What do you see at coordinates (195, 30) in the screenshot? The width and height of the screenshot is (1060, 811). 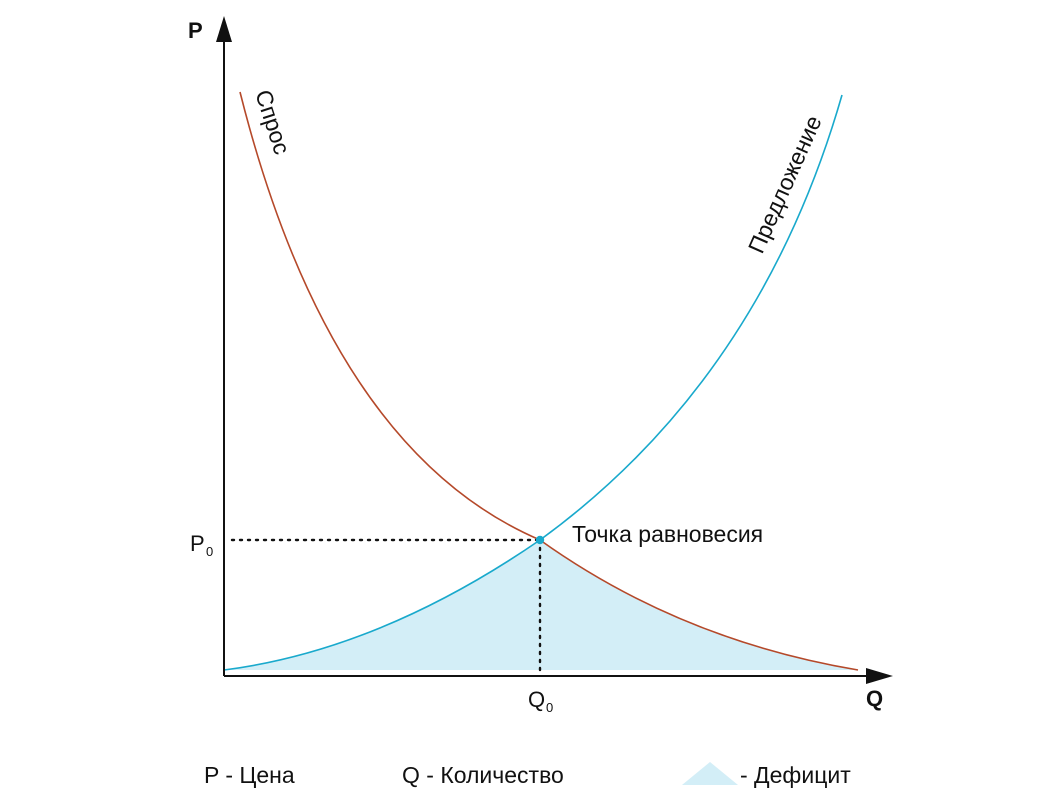 I see `y-axis-title: P` at bounding box center [195, 30].